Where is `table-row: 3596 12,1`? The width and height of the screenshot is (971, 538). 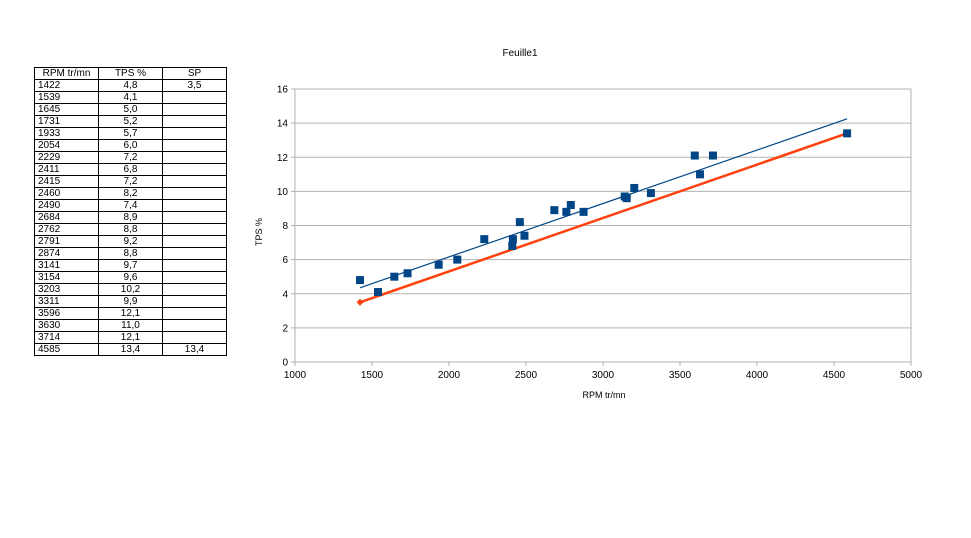 table-row: 3596 12,1 is located at coordinates (130, 313).